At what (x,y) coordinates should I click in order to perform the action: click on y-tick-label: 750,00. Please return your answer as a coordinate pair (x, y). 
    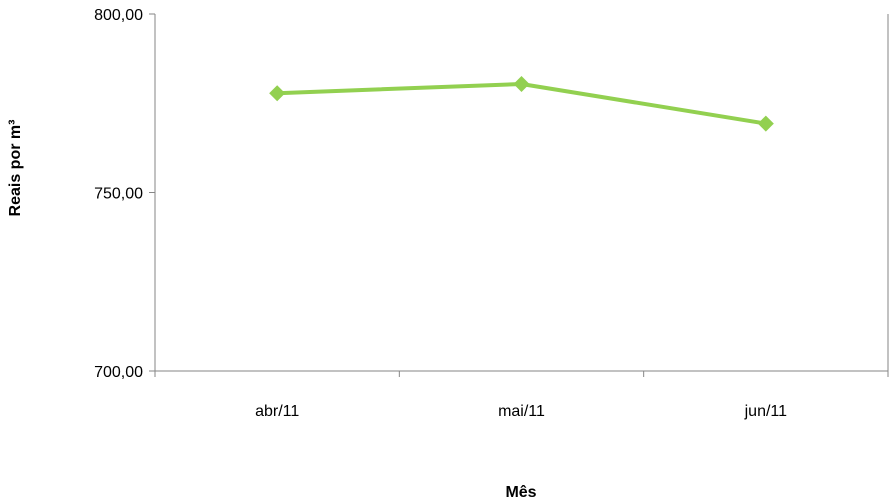
    Looking at the image, I should click on (118, 194).